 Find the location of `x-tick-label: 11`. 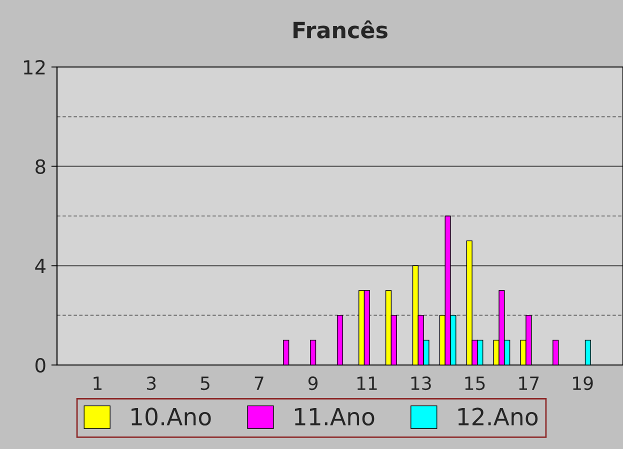

x-tick-label: 11 is located at coordinates (367, 383).